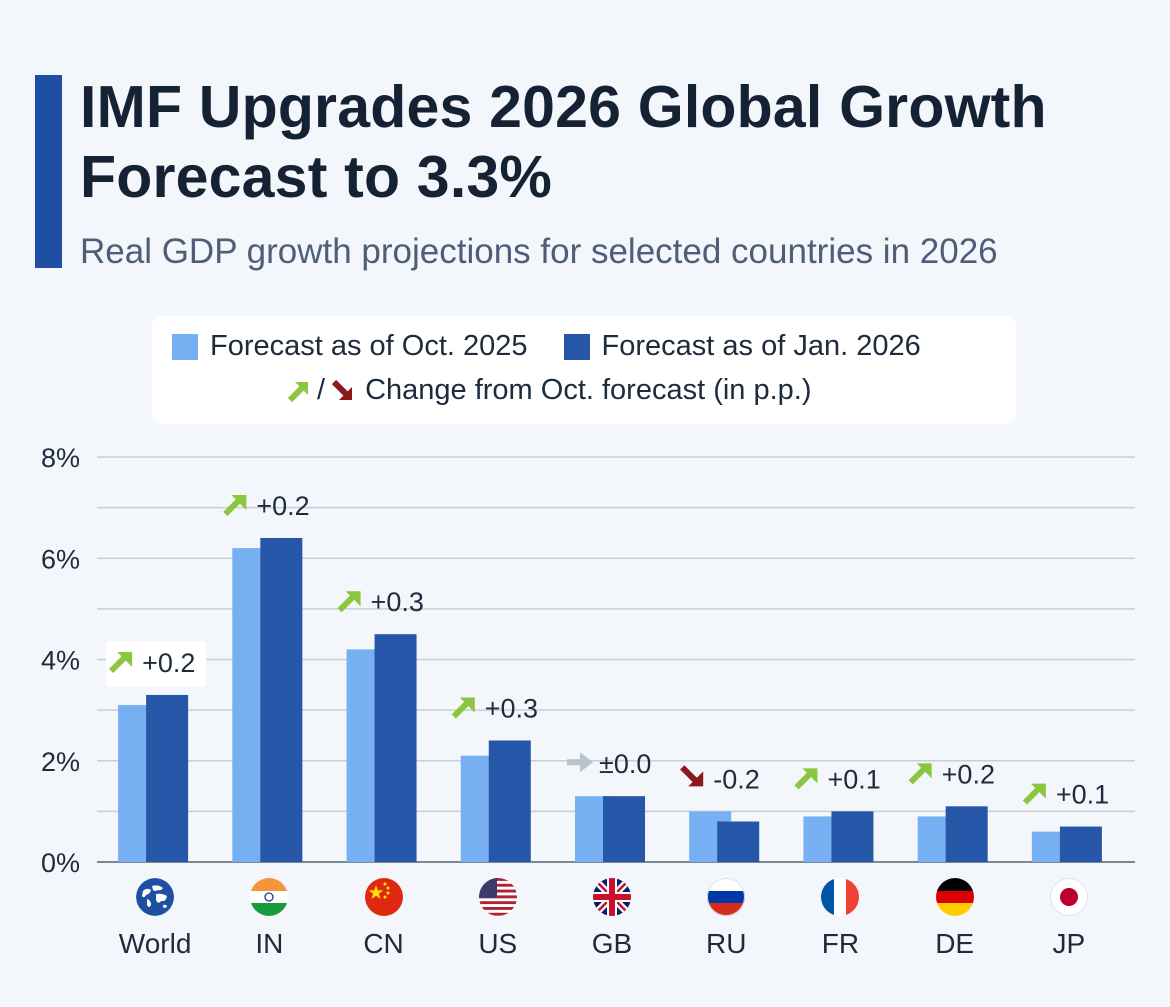 The image size is (1170, 1007). I want to click on x-tick-label: JP, so click(1069, 943).